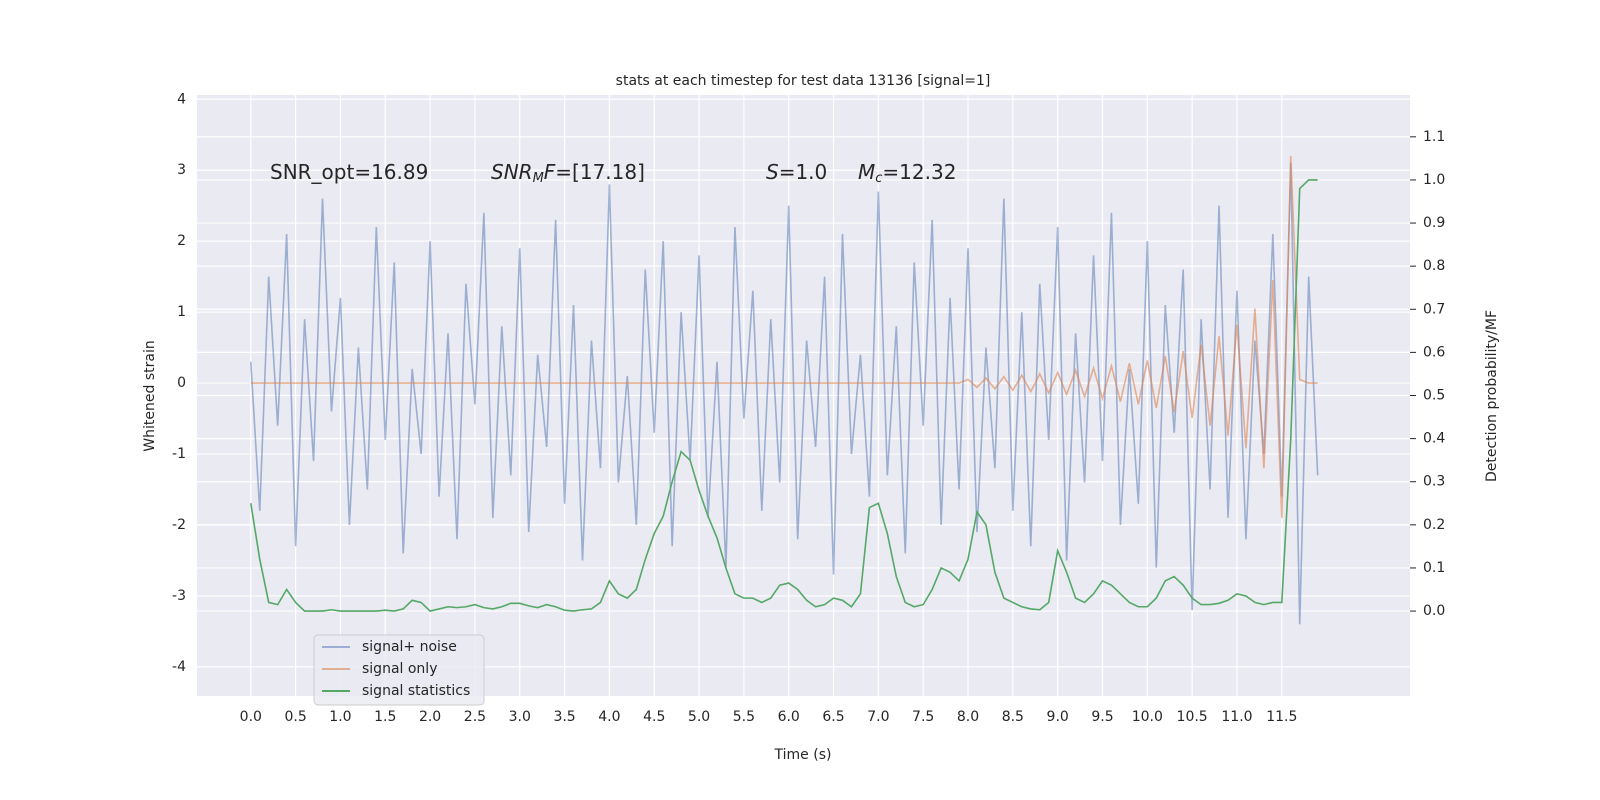 The width and height of the screenshot is (1600, 800). I want to click on y2-tick-label: 0.1, so click(1434, 568).